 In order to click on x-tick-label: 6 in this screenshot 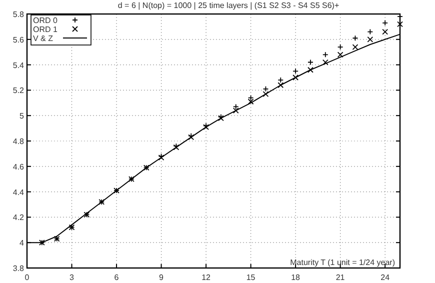, I will do `click(117, 277)`.